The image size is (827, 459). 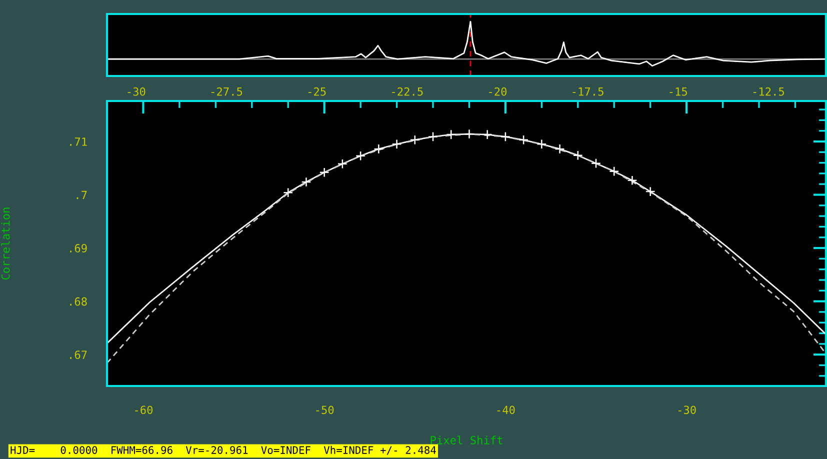 What do you see at coordinates (466, 440) in the screenshot?
I see `x-axis-title: Pixel Shift` at bounding box center [466, 440].